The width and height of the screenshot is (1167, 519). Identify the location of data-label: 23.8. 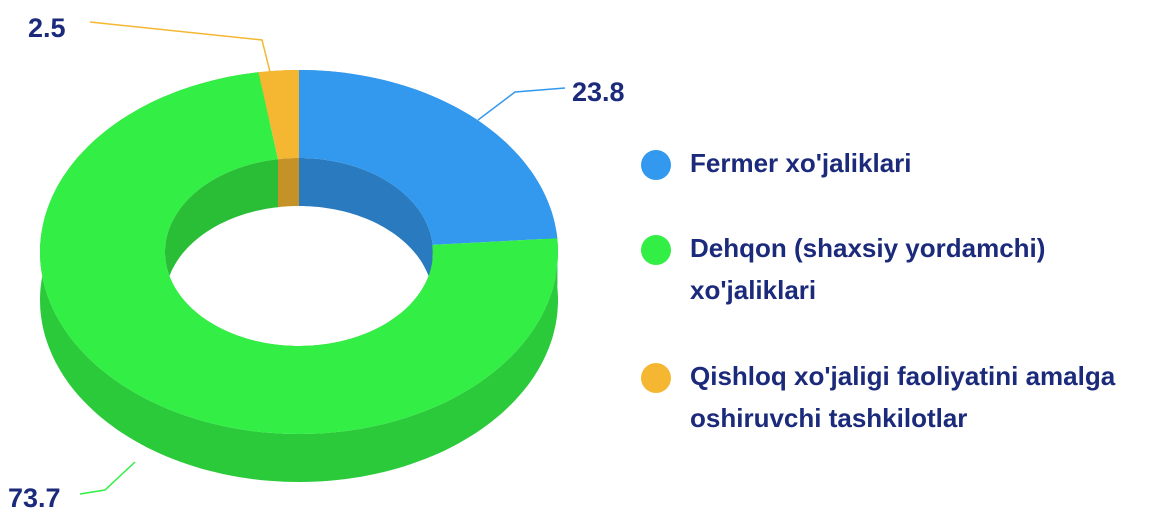
(598, 92).